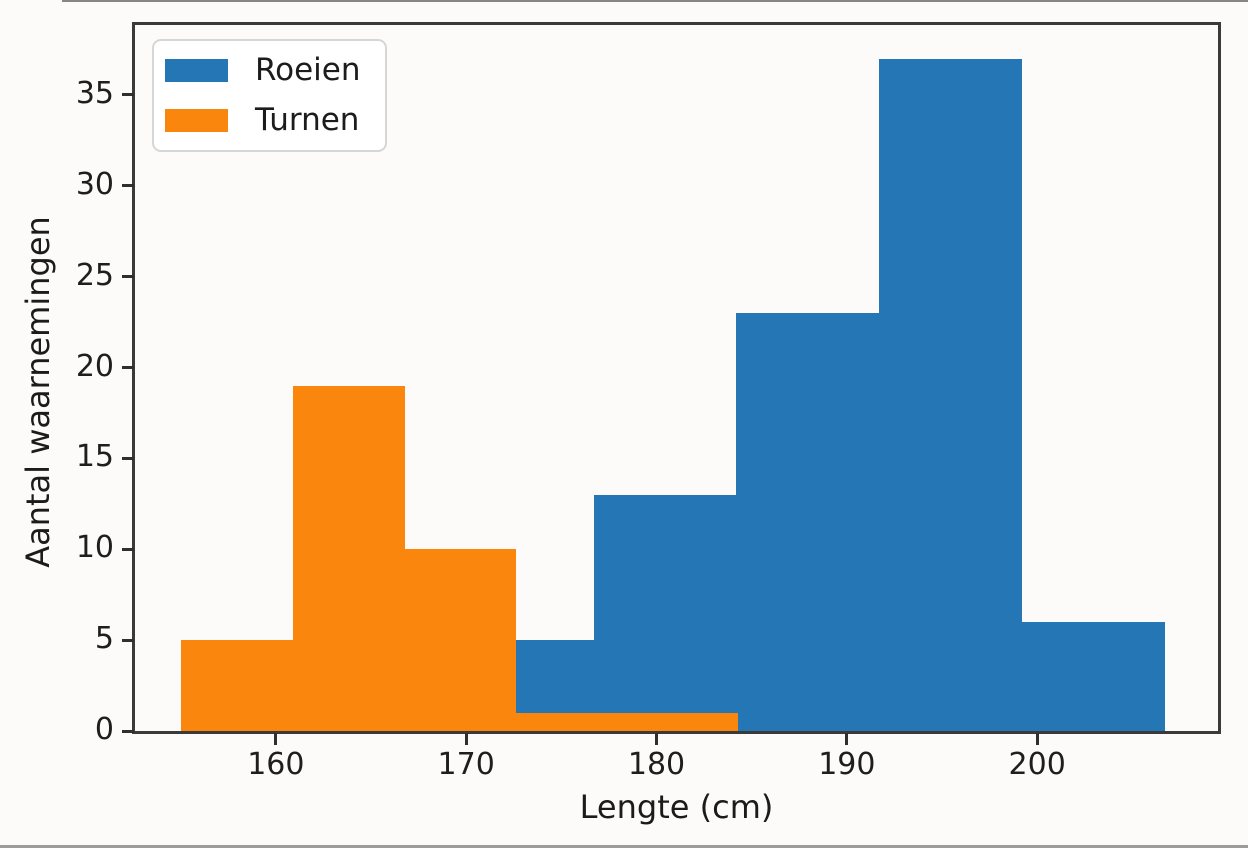 This screenshot has width=1248, height=848. Describe the element at coordinates (276, 764) in the screenshot. I see `x-tick-label: 160` at that location.